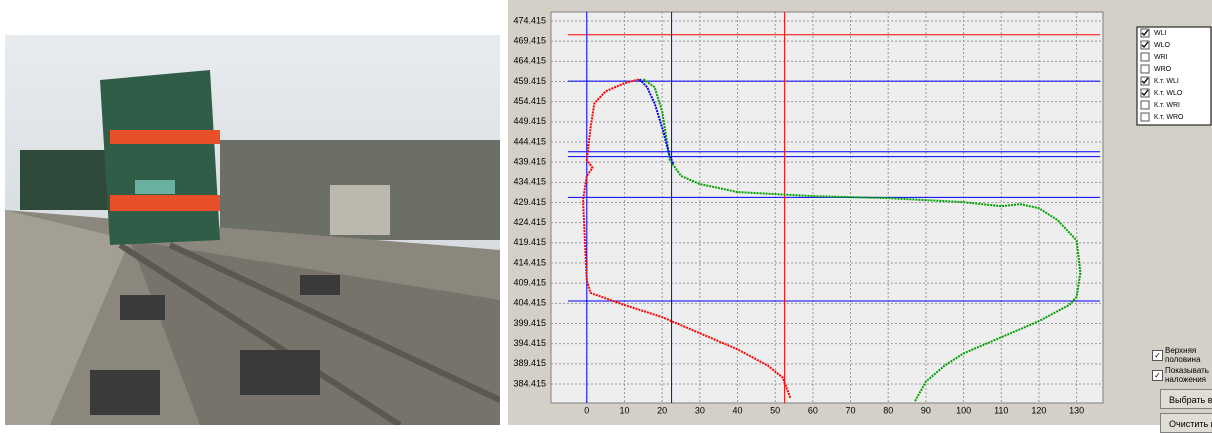 Image resolution: width=1212 pixels, height=433 pixels. Describe the element at coordinates (529, 303) in the screenshot. I see `y-tick-label: 404.415` at that location.